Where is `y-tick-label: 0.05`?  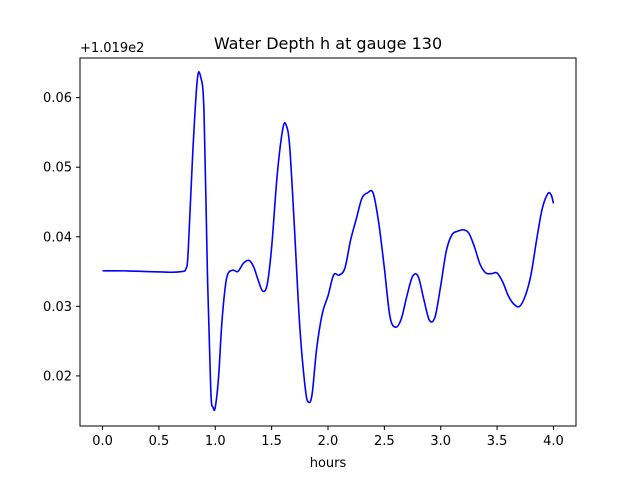
y-tick-label: 0.05 is located at coordinates (57, 168).